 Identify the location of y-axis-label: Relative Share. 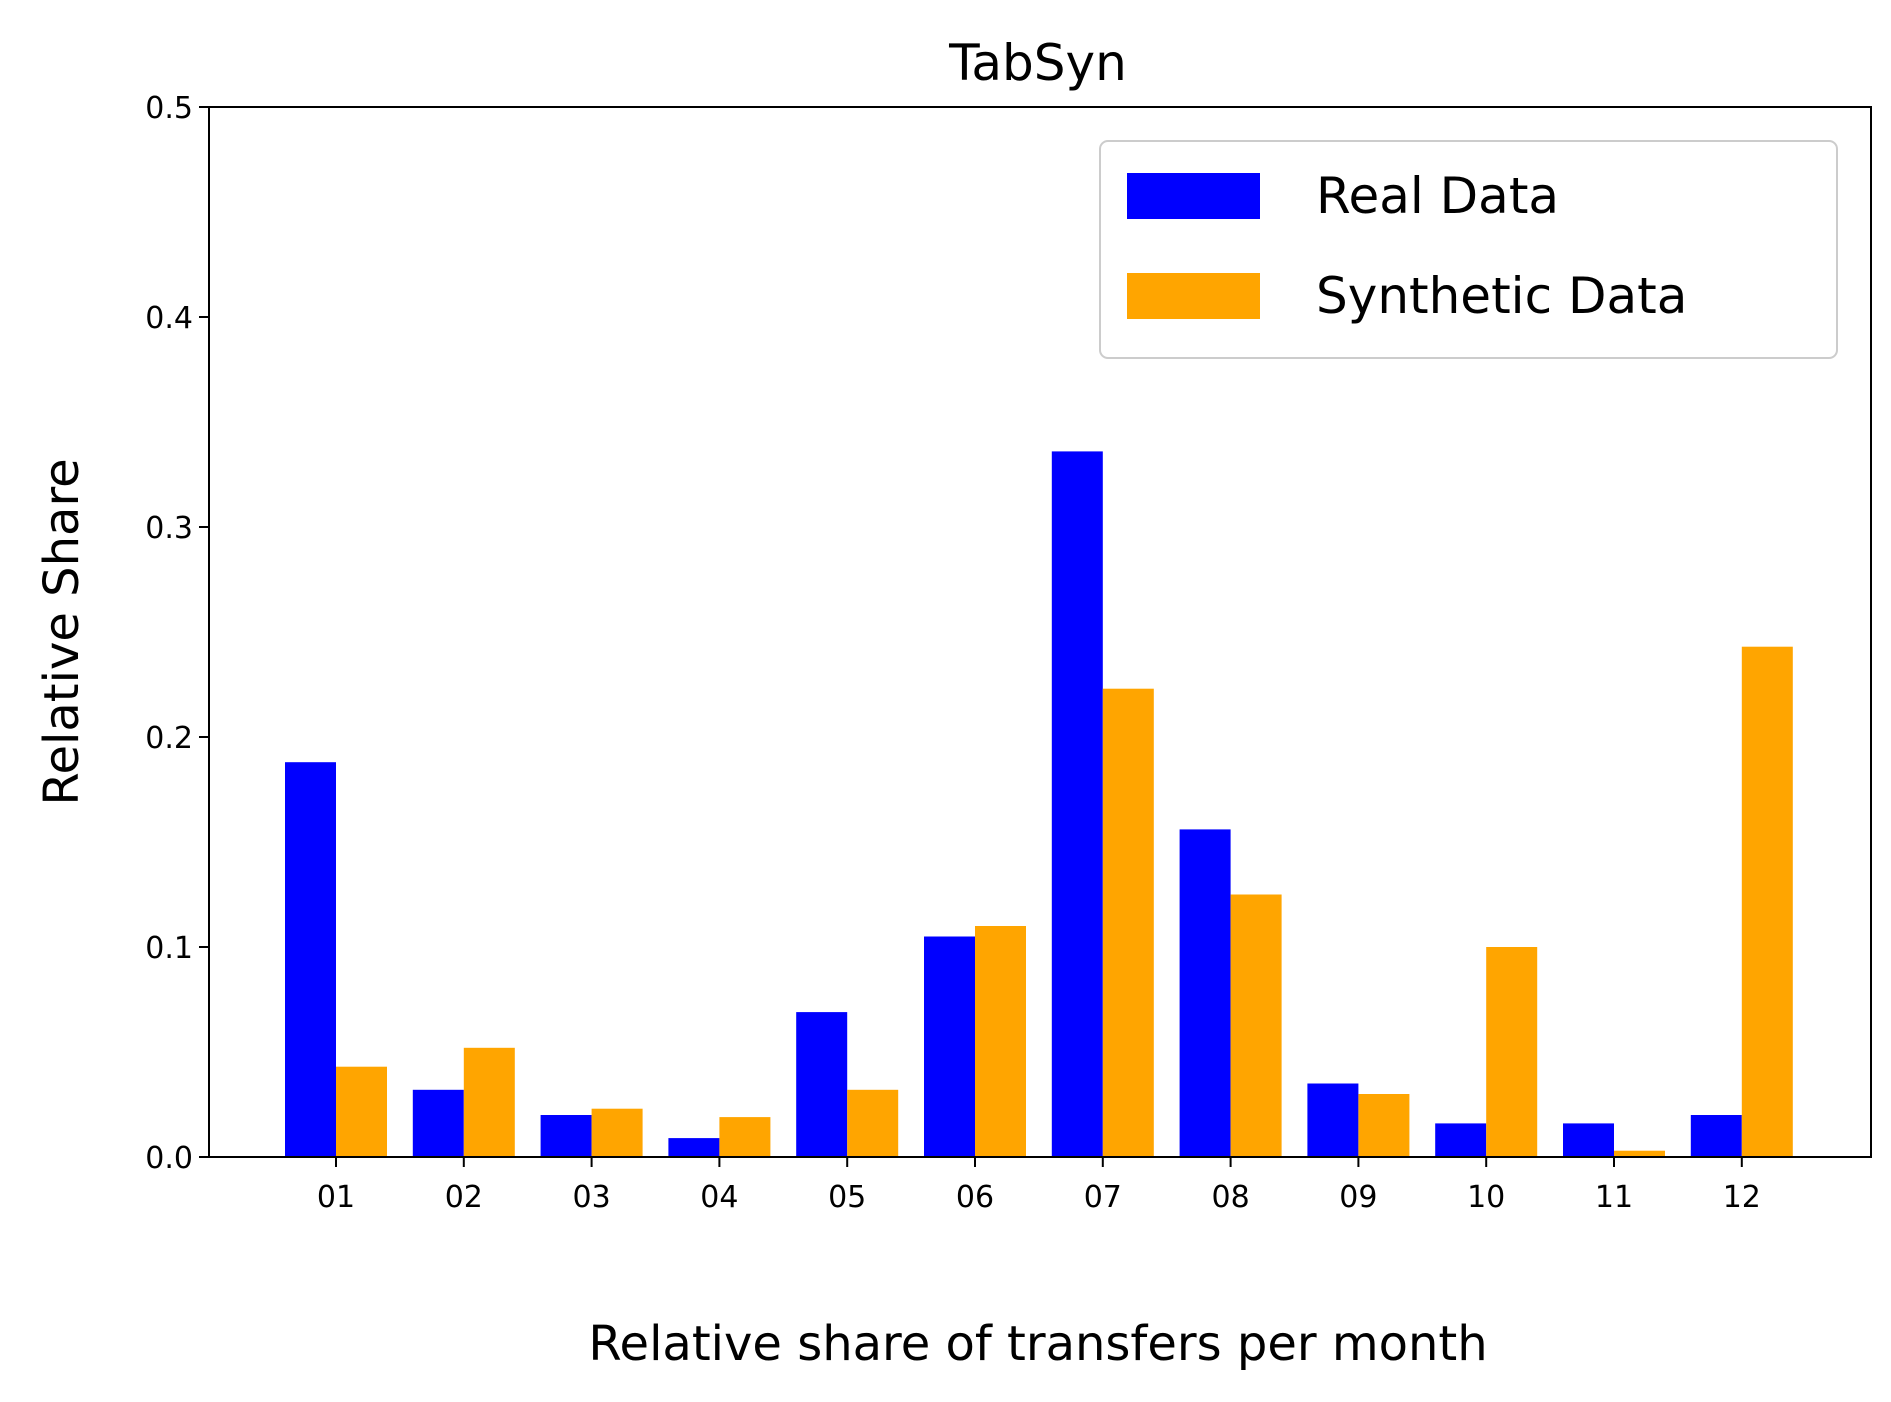
(62, 631).